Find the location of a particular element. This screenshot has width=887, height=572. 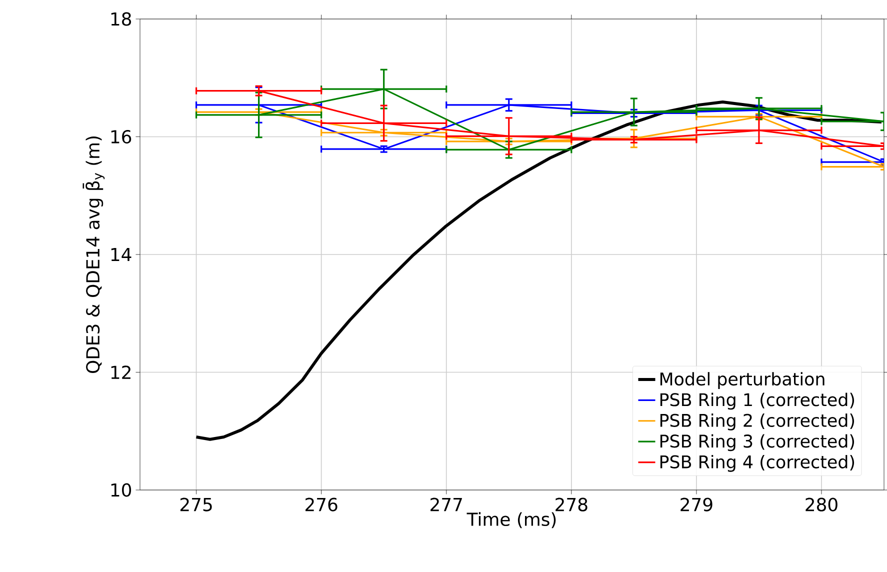

y-tick-label: 14 is located at coordinates (121, 255).